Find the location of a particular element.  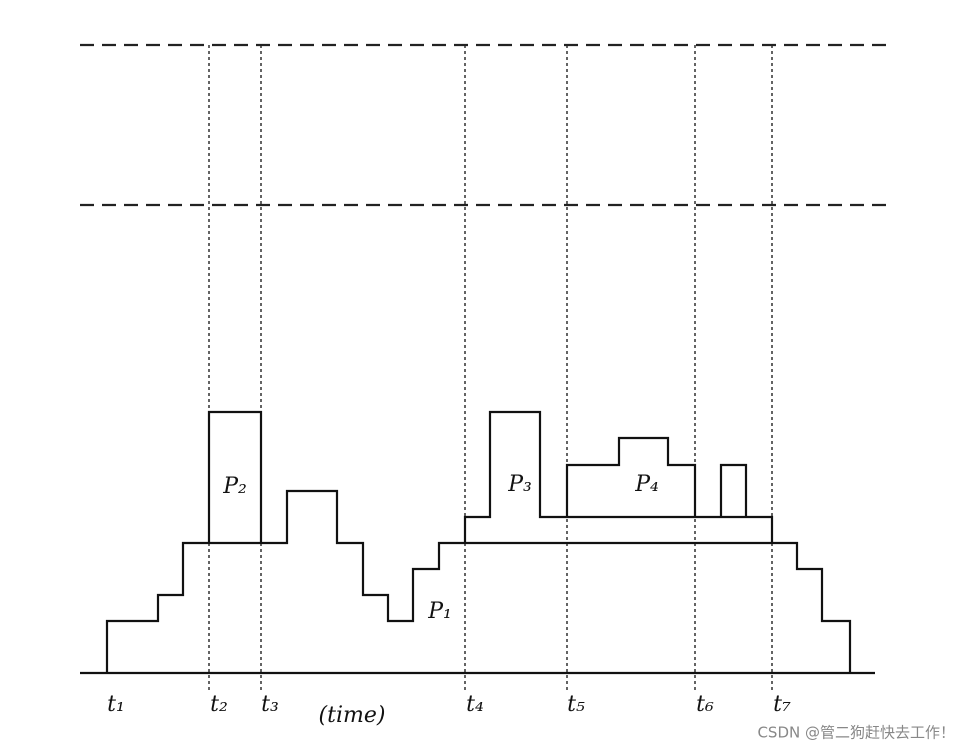

time-label: t₂ is located at coordinates (219, 704).